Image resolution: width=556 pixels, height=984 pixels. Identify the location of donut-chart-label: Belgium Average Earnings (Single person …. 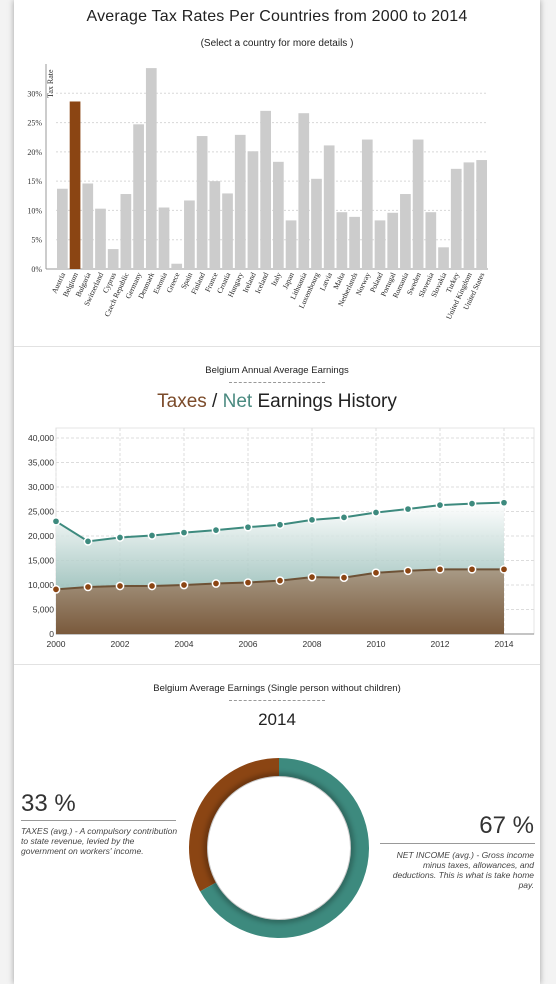
(277, 688).